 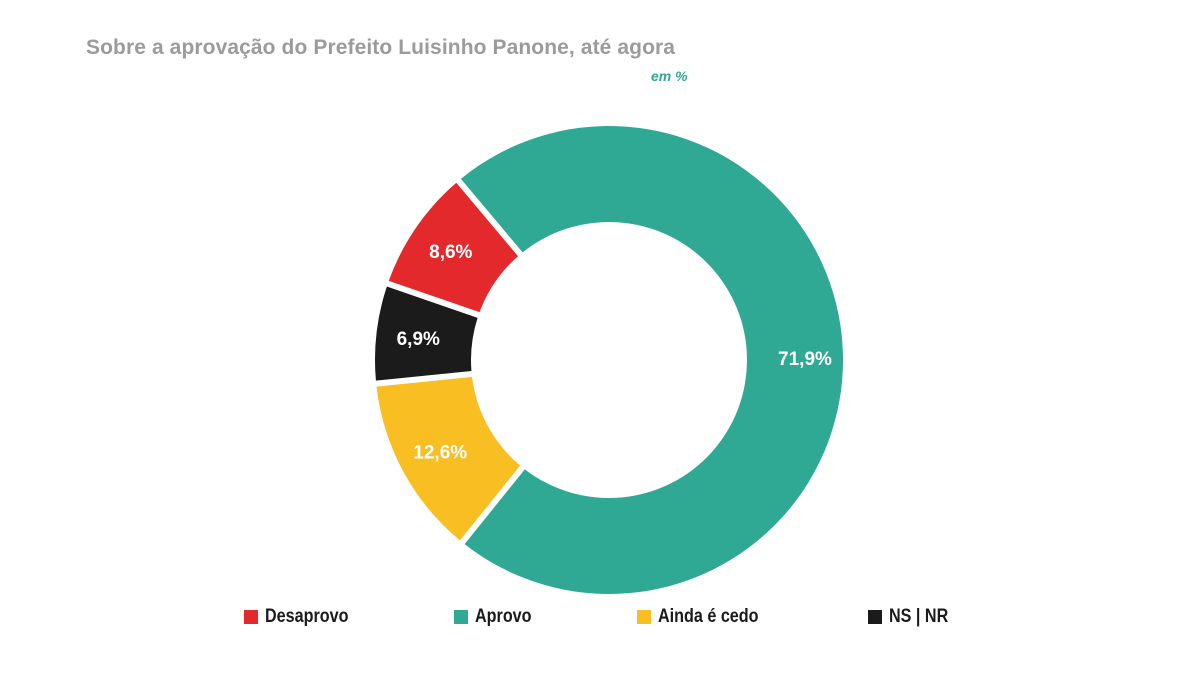 I want to click on legend-swatch-desaprovo, so click(x=251, y=617).